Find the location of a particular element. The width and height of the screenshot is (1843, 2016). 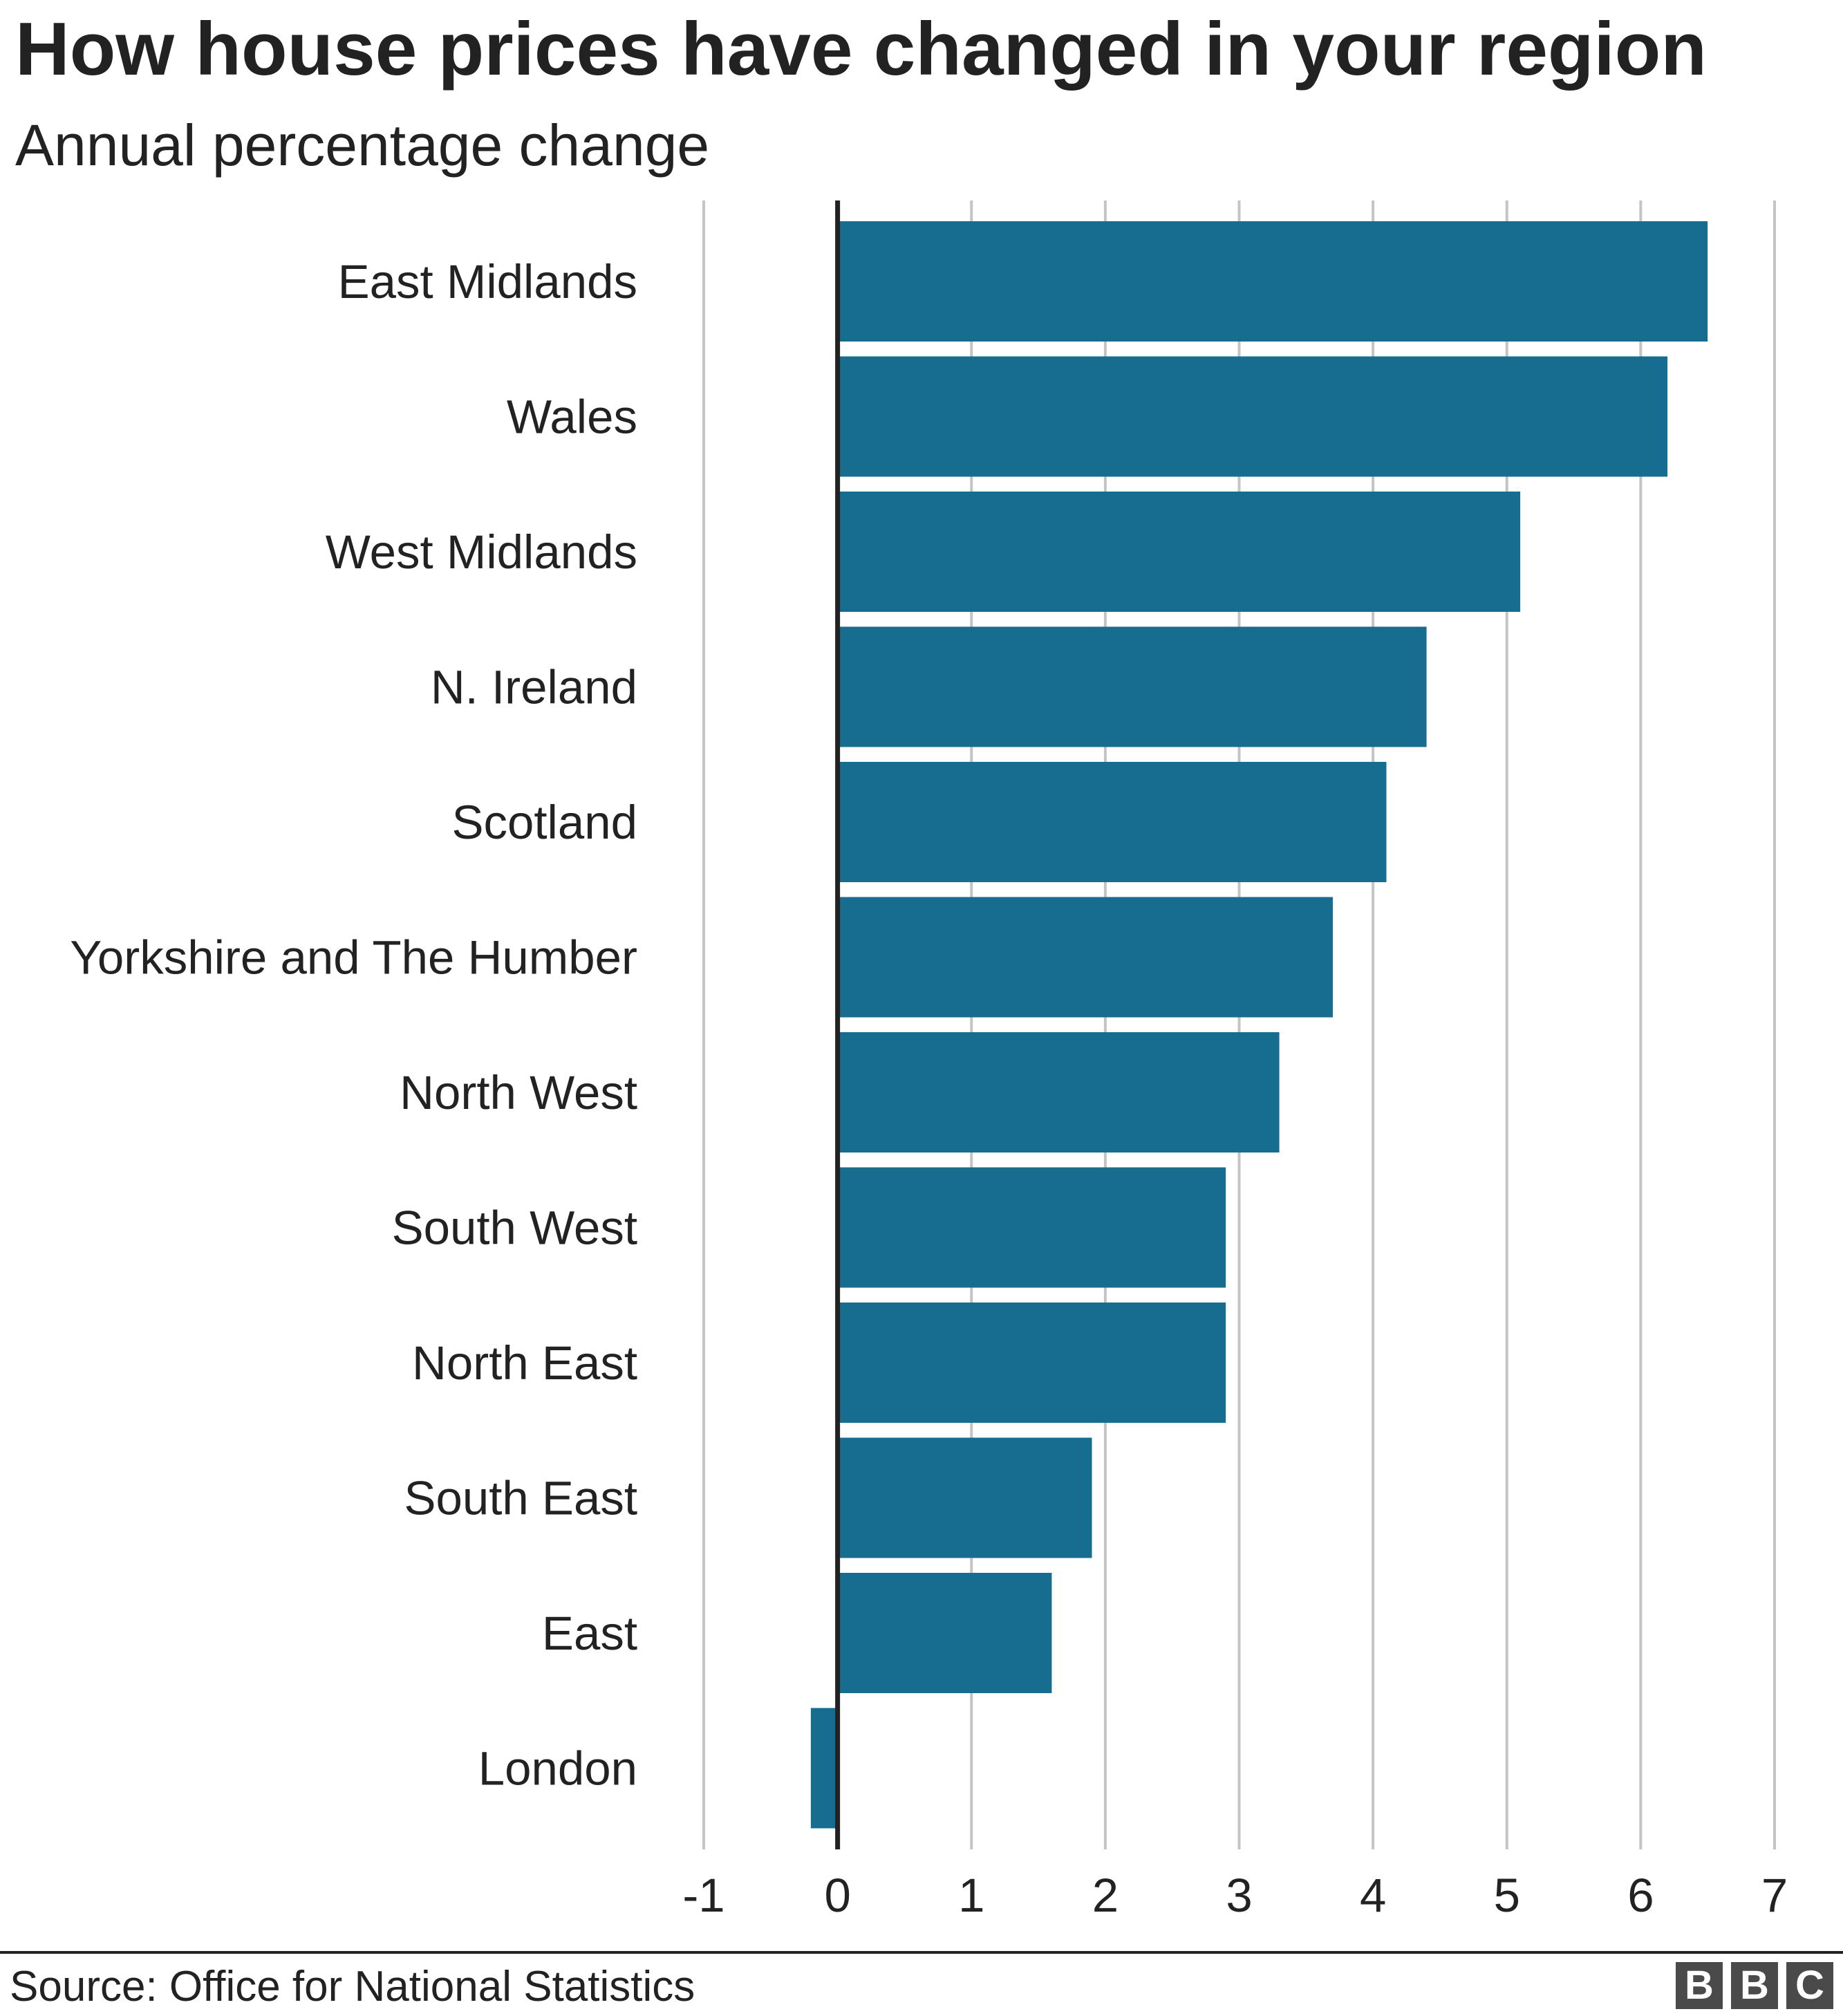

x-tick-label: 3 is located at coordinates (1239, 1895).